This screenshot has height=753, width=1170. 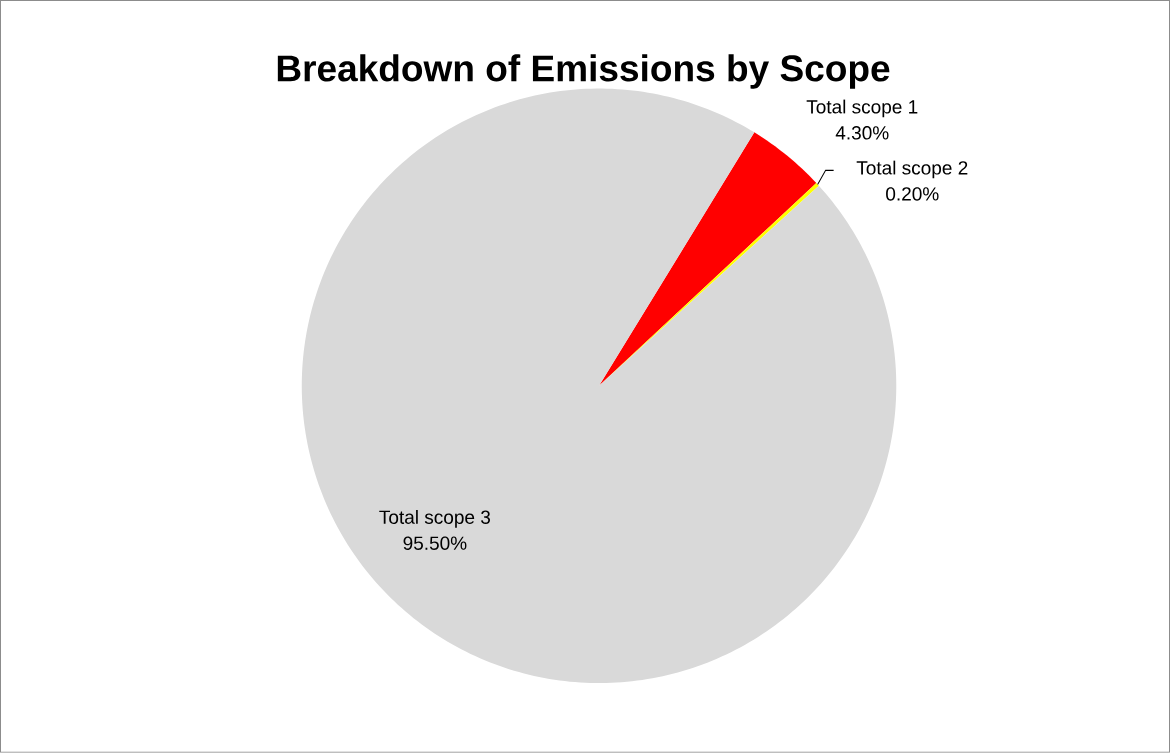 I want to click on data-label: 0.20%, so click(x=912, y=194).